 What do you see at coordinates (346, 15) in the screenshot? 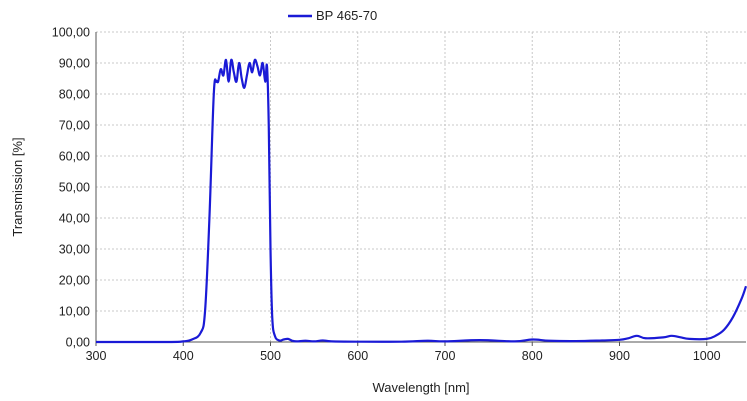
I see `legend-label-bp-465-70: BP 465-70` at bounding box center [346, 15].